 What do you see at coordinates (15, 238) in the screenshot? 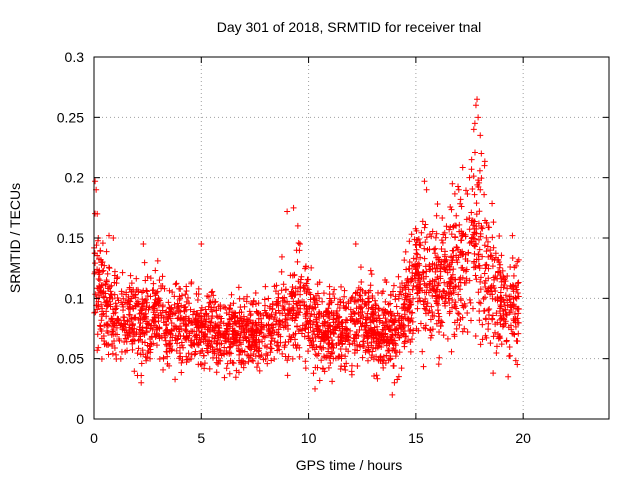
I see `y-axis-label: SRMTID / TECUs` at bounding box center [15, 238].